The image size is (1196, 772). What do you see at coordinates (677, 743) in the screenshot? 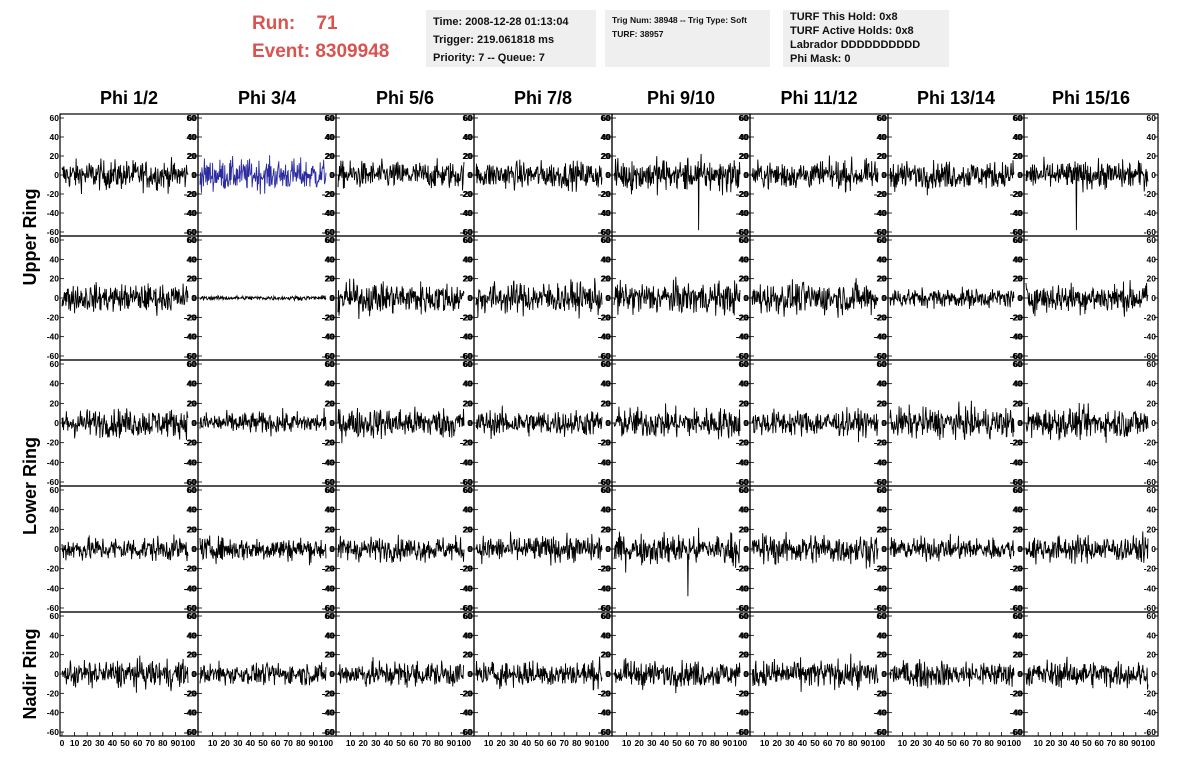
I see `x-tick-label: 50` at bounding box center [677, 743].